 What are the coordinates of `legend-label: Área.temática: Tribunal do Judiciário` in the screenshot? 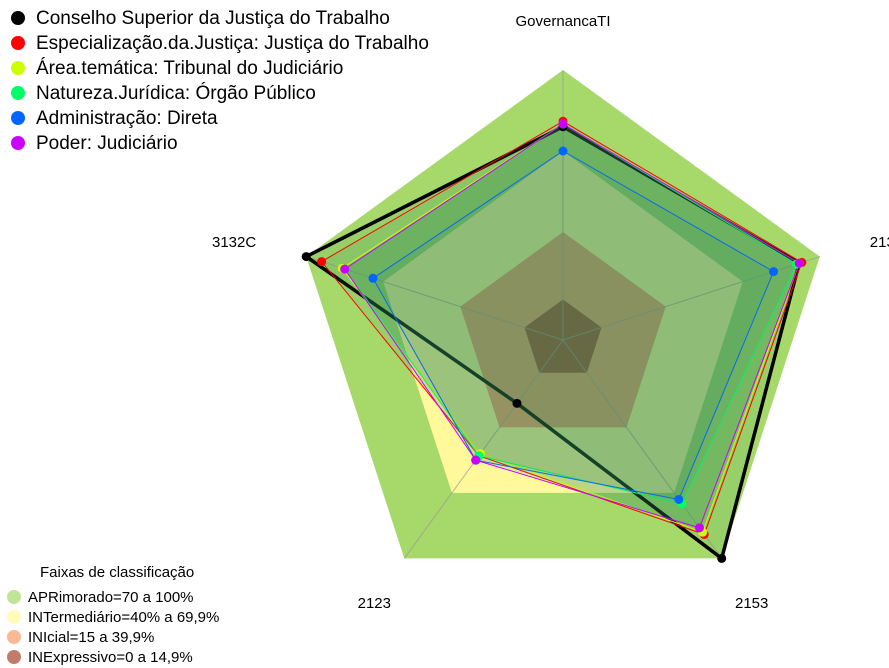 It's located at (189, 68).